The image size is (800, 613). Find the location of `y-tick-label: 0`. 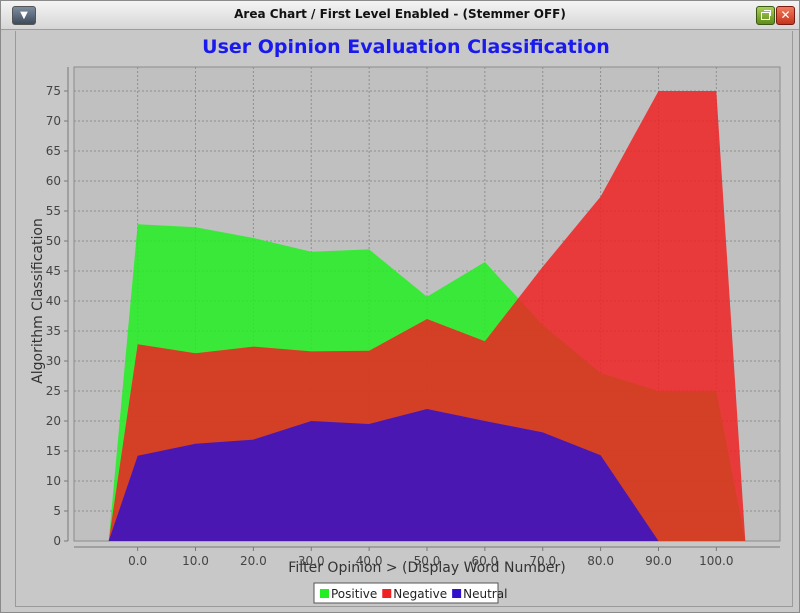

y-tick-label: 0 is located at coordinates (57, 541).